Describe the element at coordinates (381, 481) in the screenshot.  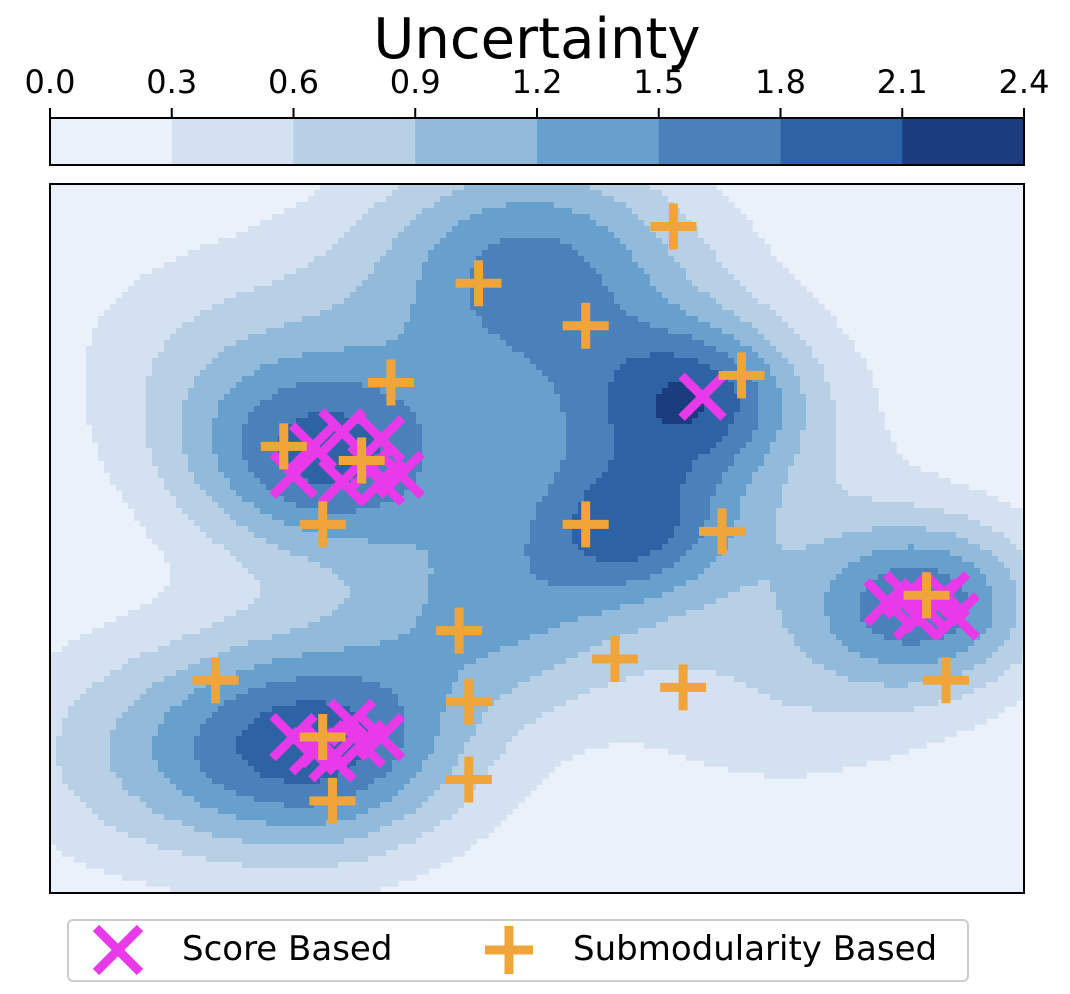
I see `score-based-point` at that location.